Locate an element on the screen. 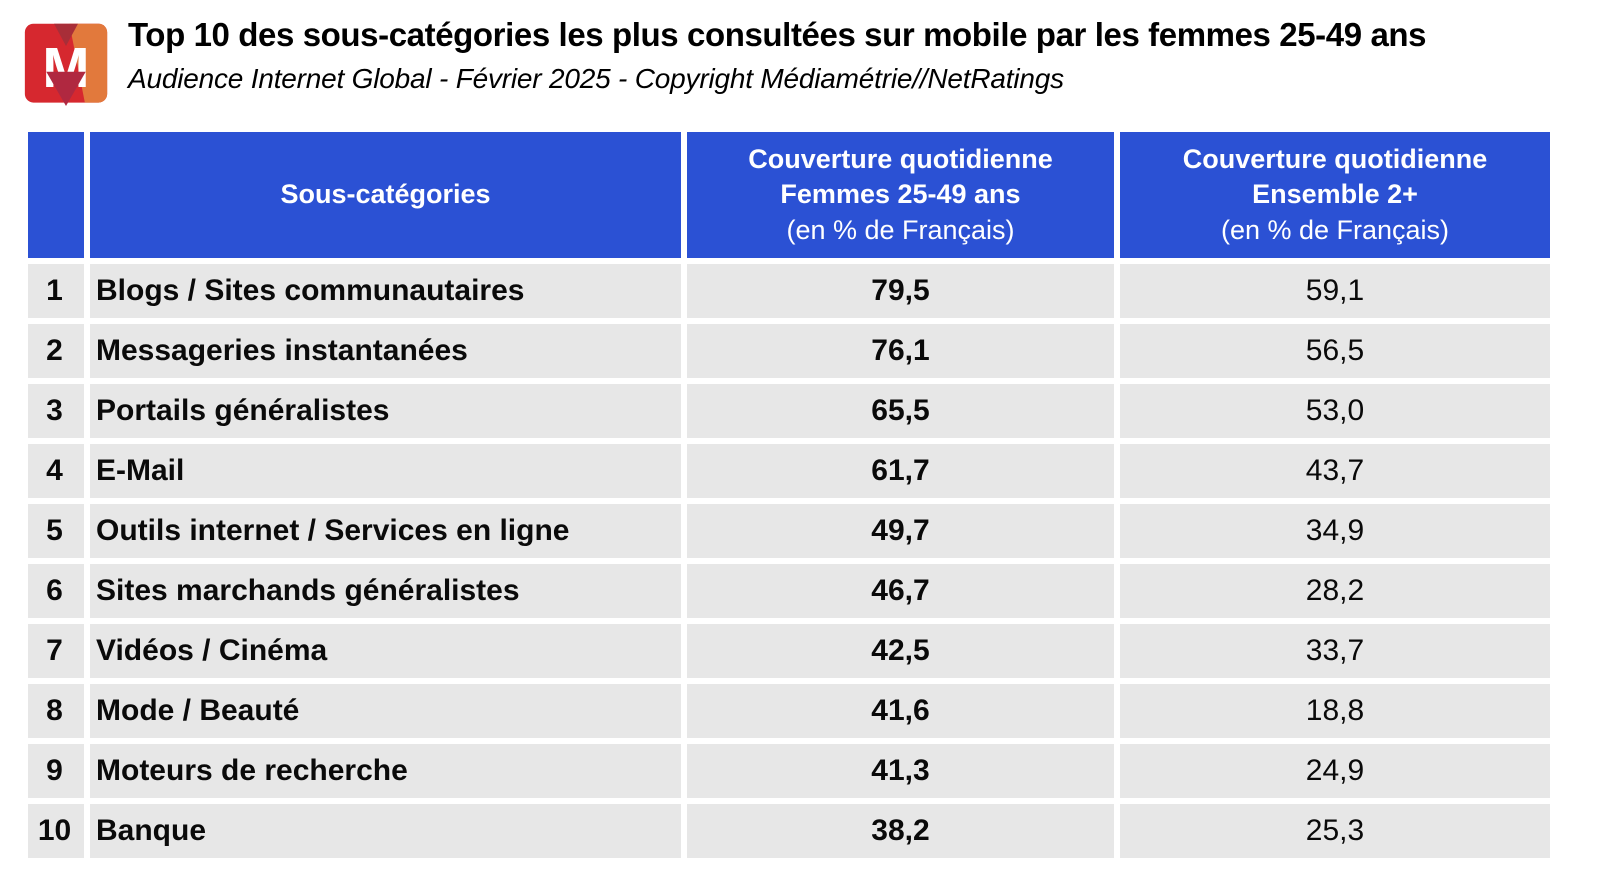 The height and width of the screenshot is (890, 1606). category-cell: Outils internet / Services en ligne is located at coordinates (385, 531).